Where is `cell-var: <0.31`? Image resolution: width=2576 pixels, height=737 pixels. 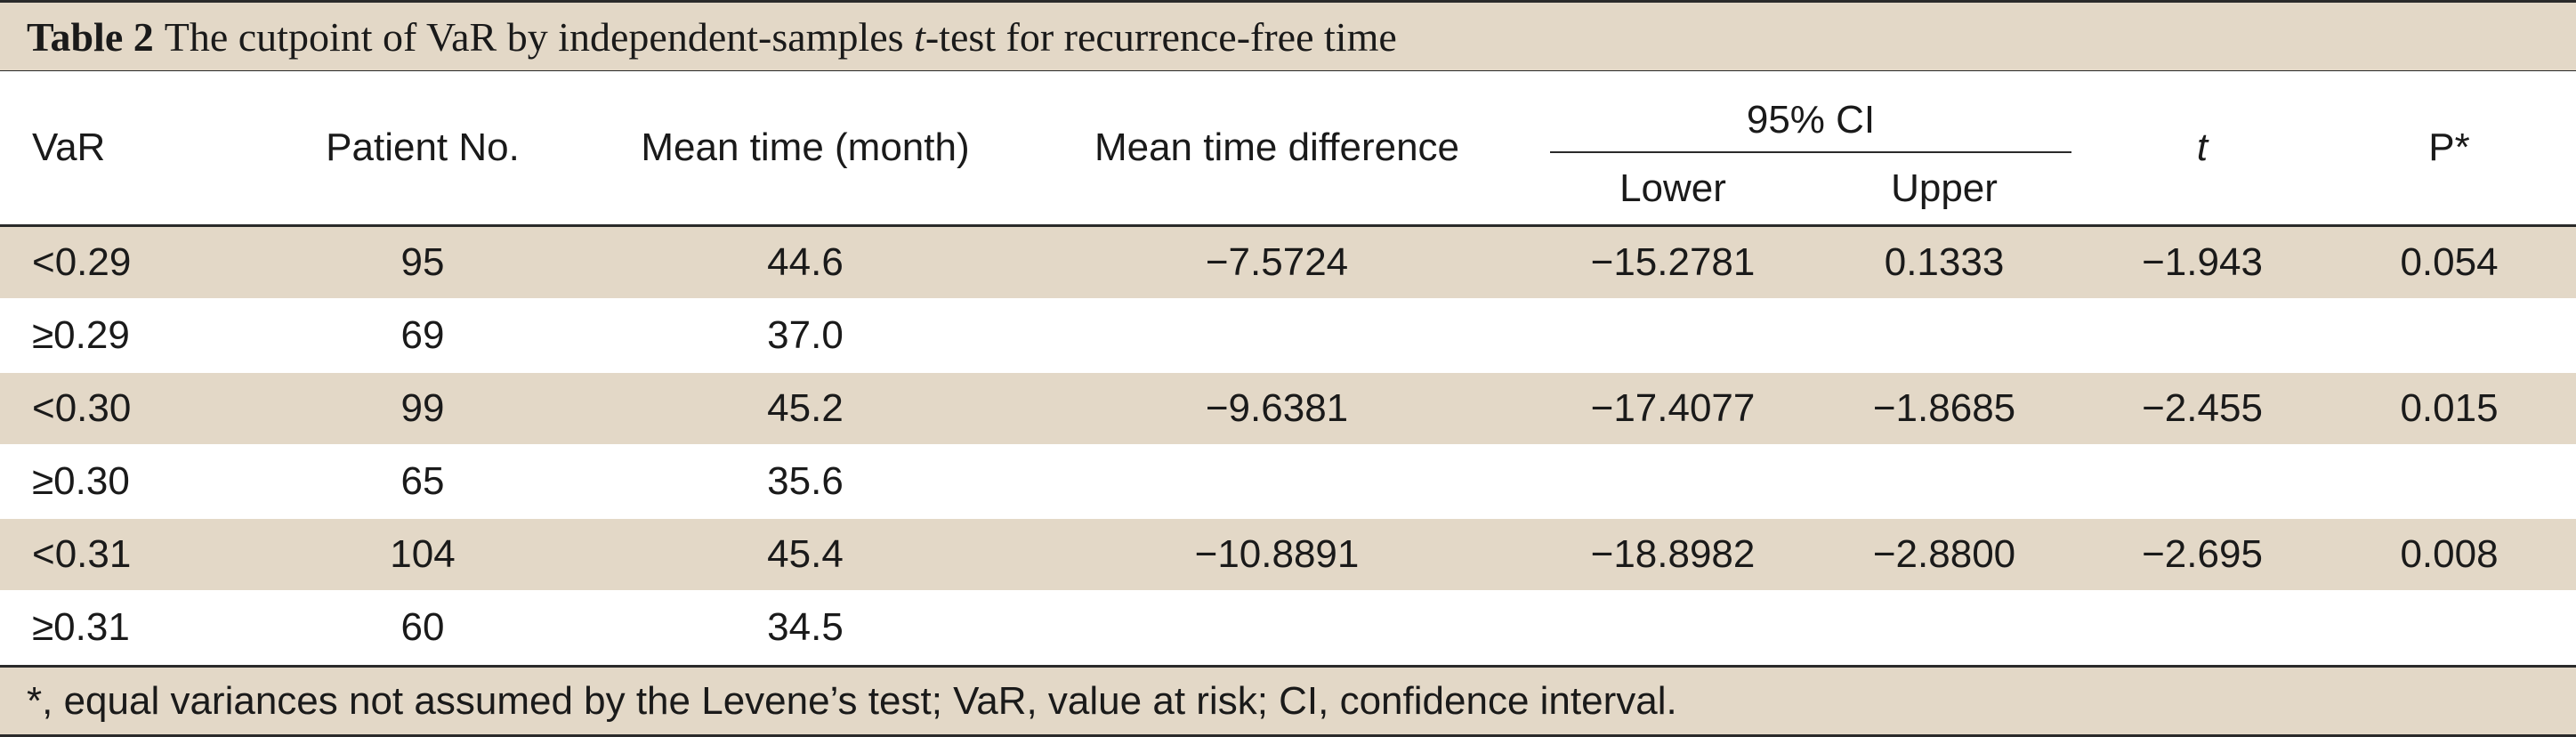 cell-var: <0.31 is located at coordinates (124, 555).